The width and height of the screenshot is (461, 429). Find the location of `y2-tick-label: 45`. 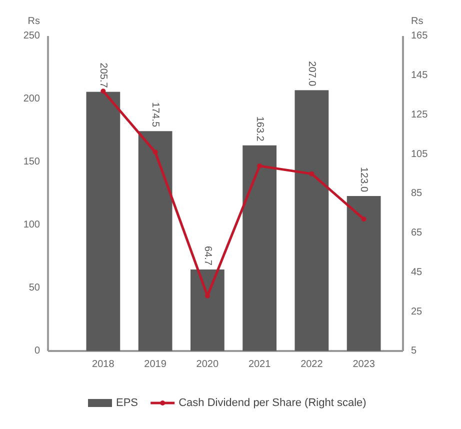

y2-tick-label: 45 is located at coordinates (417, 272).